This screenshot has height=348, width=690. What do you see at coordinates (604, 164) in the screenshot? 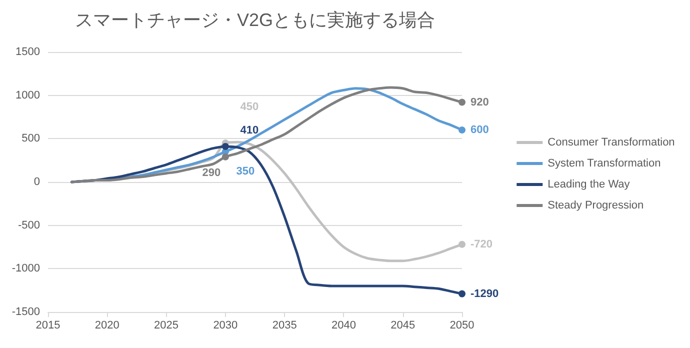
I see `legend-label: System Transformation` at bounding box center [604, 164].